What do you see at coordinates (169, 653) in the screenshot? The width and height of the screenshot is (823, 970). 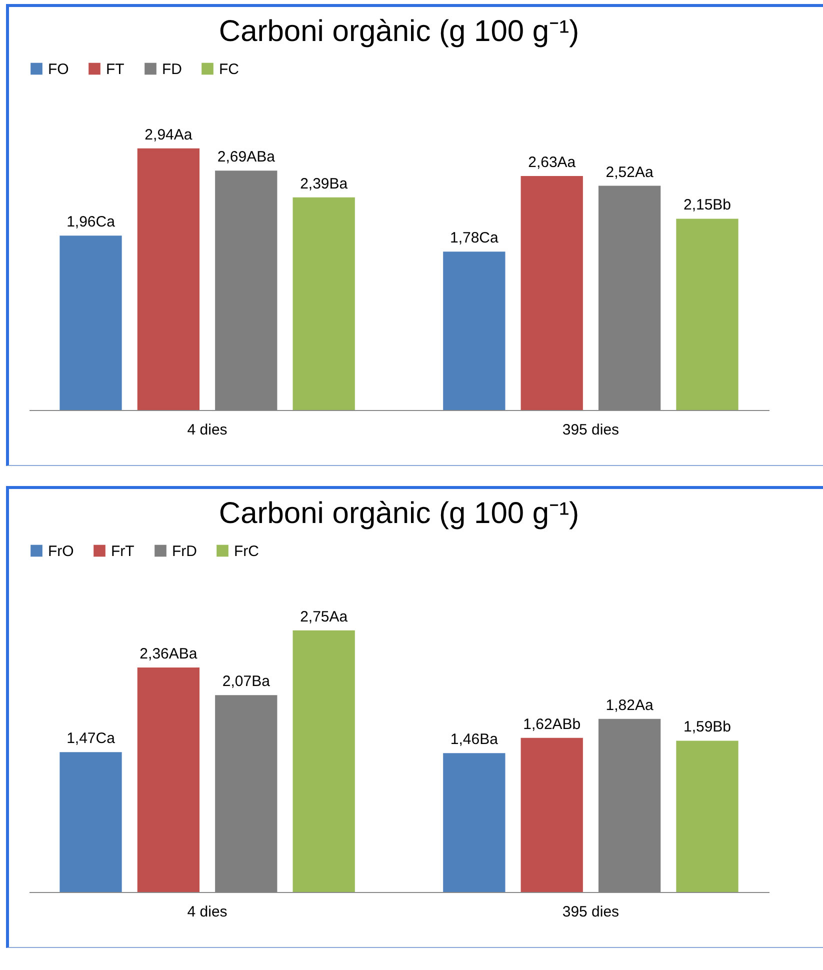 I see `data-label: 2,36ABa` at bounding box center [169, 653].